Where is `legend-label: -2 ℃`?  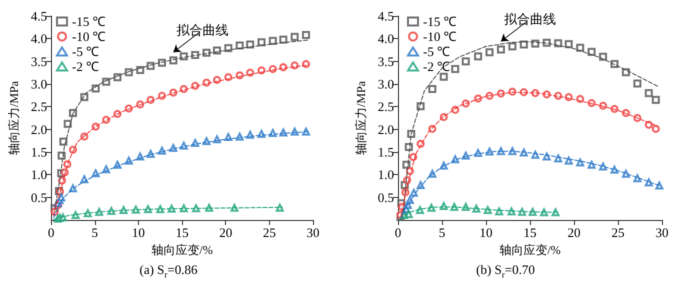 legend-label: -2 ℃ is located at coordinates (86, 66).